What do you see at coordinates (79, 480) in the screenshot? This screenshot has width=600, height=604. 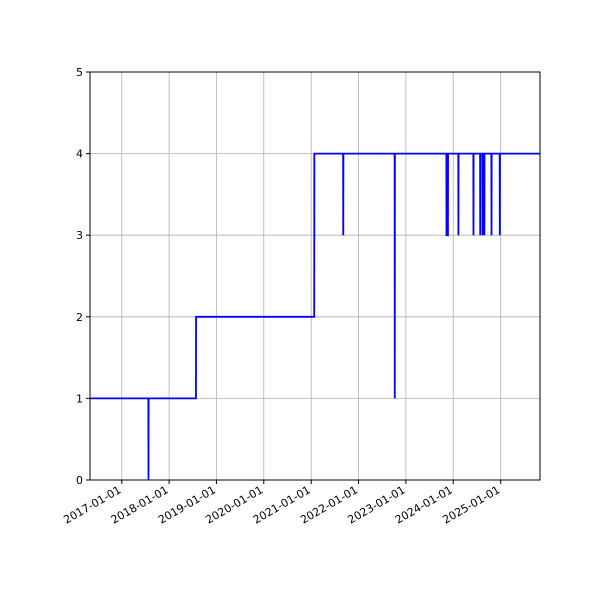 I see `y-tick-label: 0` at bounding box center [79, 480].